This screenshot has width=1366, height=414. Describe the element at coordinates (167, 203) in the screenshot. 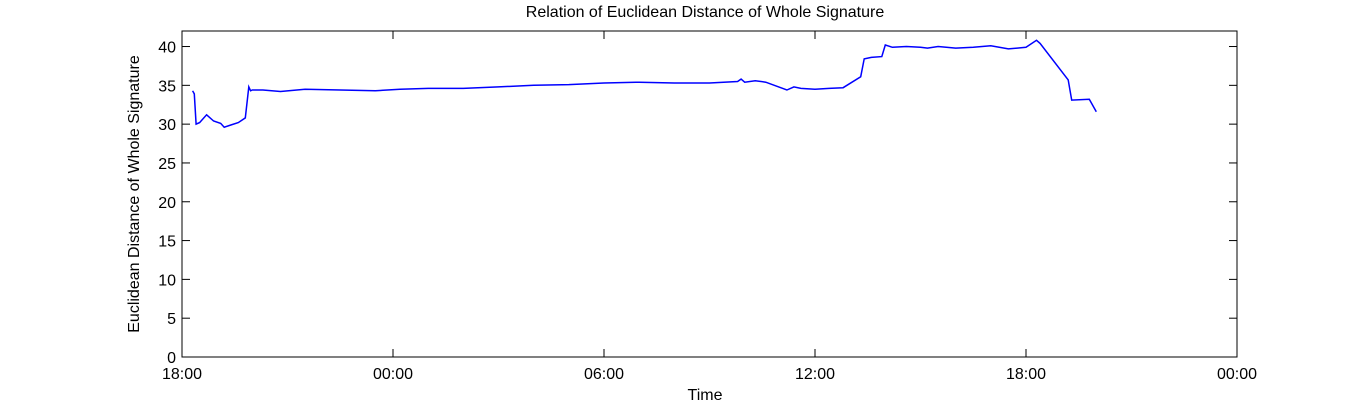

I see `y-tick-label: 20` at that location.